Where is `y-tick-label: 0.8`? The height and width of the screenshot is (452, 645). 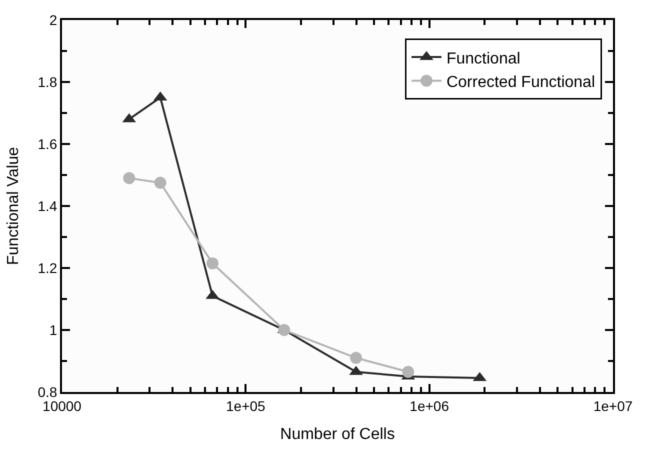
y-tick-label: 0.8 is located at coordinates (48, 392).